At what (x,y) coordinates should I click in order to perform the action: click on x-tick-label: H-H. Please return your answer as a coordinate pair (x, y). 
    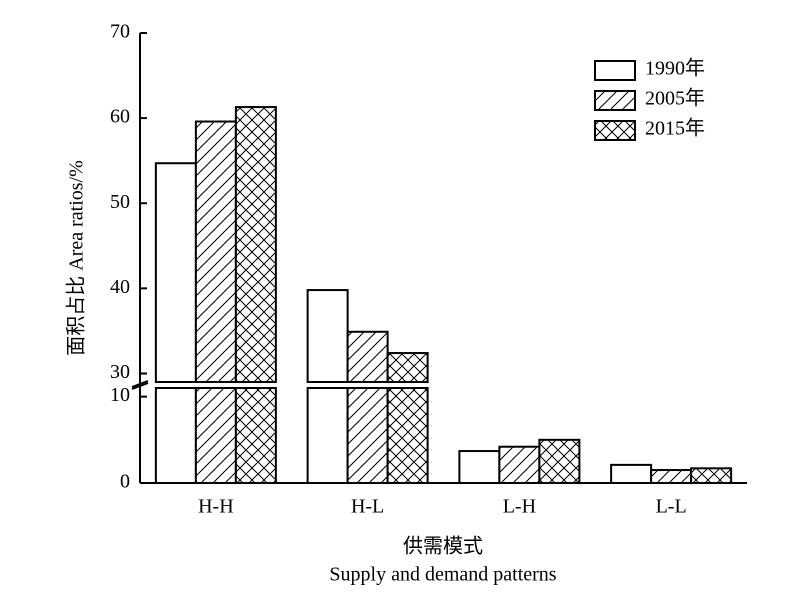
    Looking at the image, I should click on (216, 507).